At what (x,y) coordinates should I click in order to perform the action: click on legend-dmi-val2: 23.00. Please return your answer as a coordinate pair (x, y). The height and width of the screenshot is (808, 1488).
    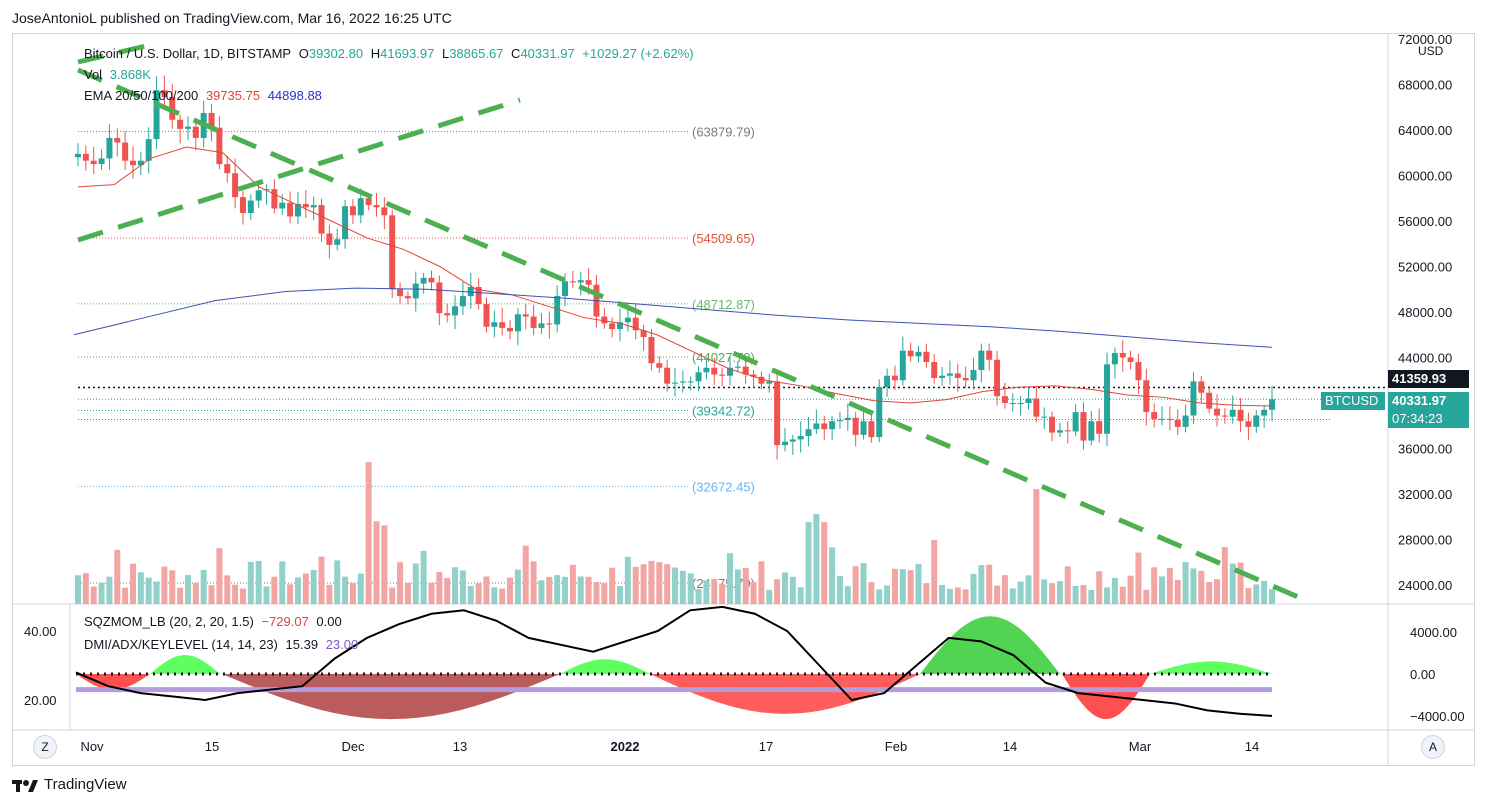
    Looking at the image, I should click on (342, 644).